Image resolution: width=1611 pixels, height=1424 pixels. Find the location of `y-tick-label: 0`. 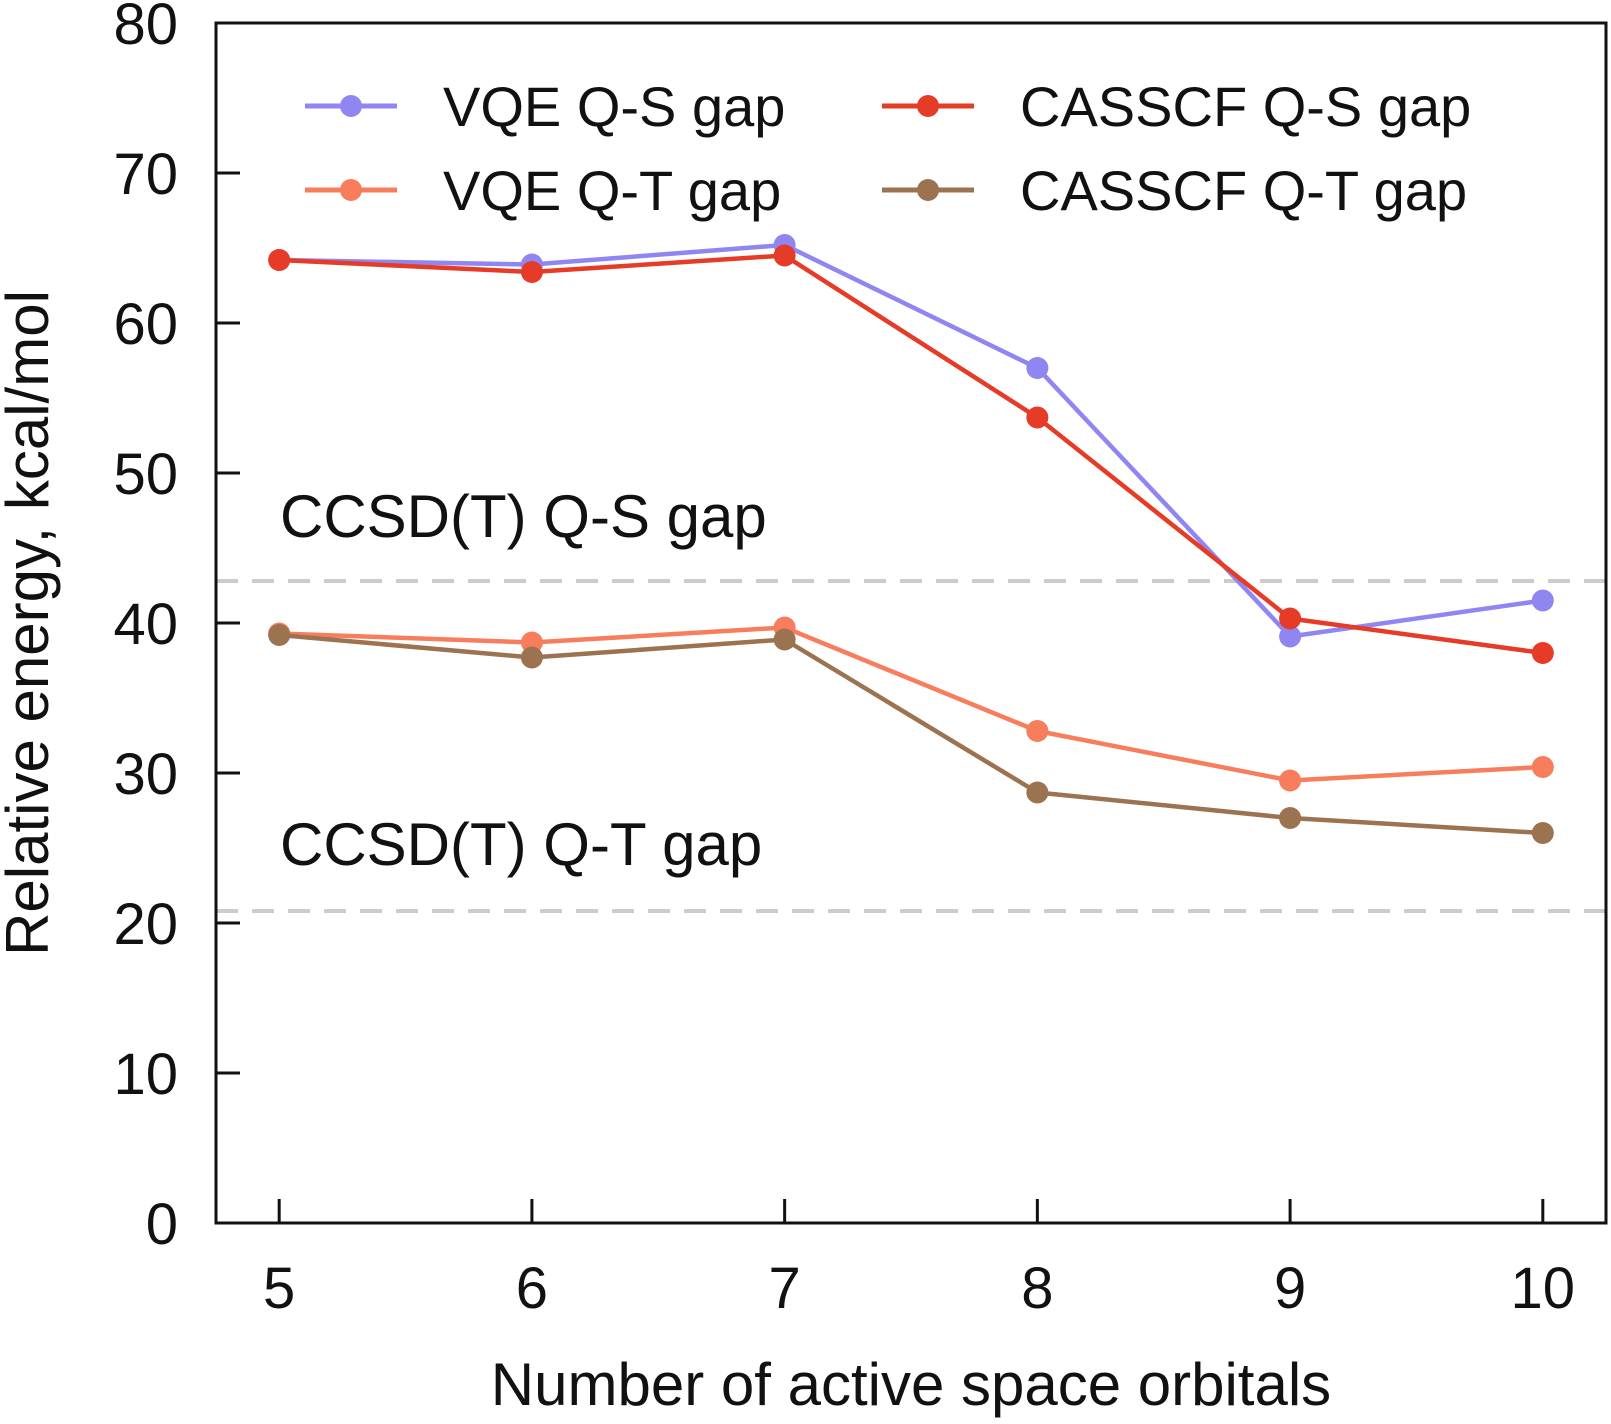

y-tick-label: 0 is located at coordinates (162, 1224).